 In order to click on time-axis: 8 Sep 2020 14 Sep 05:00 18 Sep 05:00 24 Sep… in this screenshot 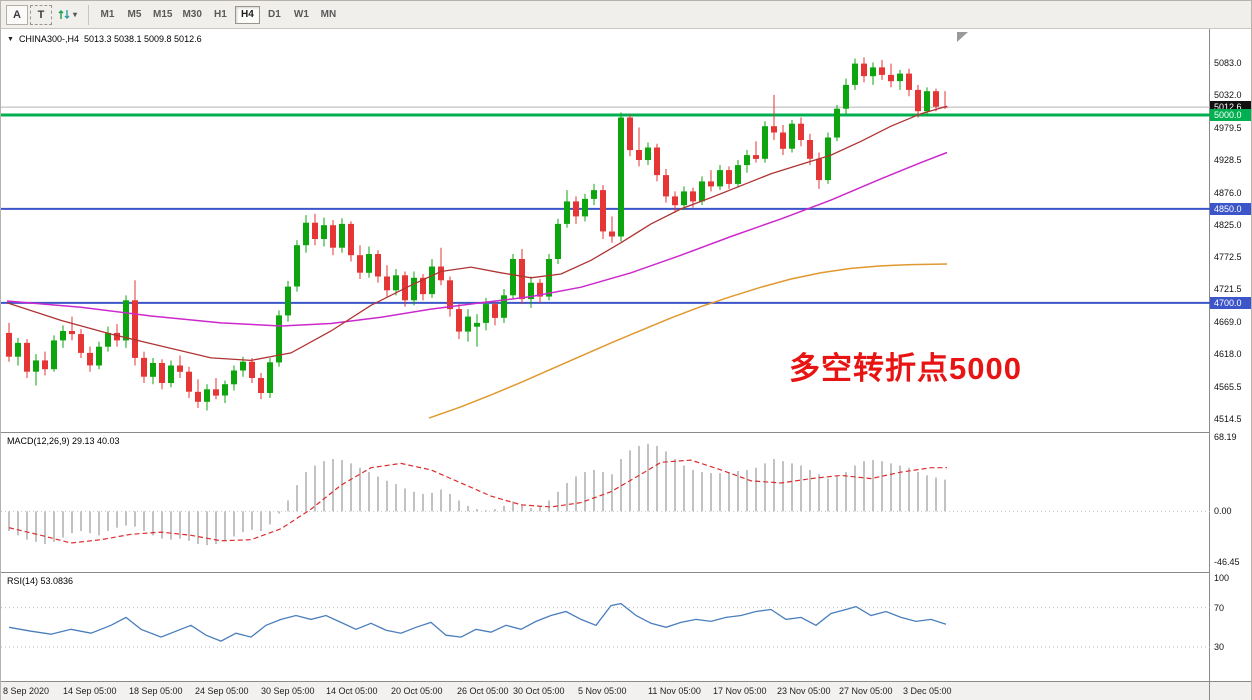, I will do `click(605, 690)`.